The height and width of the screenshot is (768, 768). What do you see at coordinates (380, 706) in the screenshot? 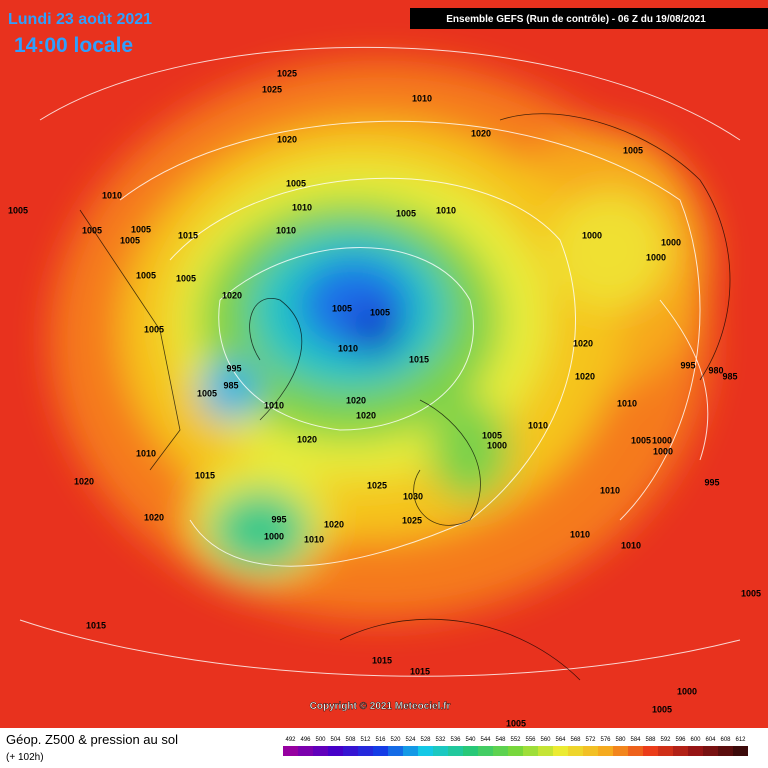
I see `copyright: Copyright © 2021 Meteociel.fr` at bounding box center [380, 706].